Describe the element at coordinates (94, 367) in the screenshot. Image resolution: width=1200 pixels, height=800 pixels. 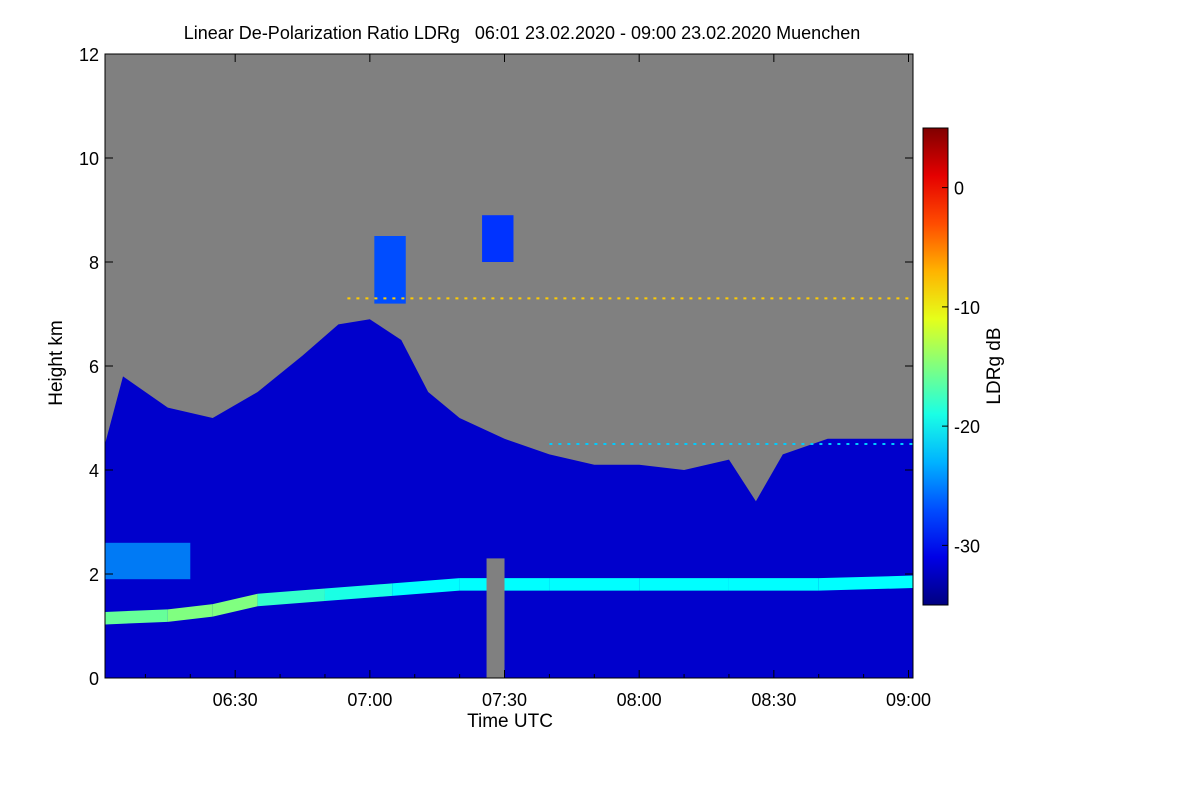
I see `y-tick-label: 6` at that location.